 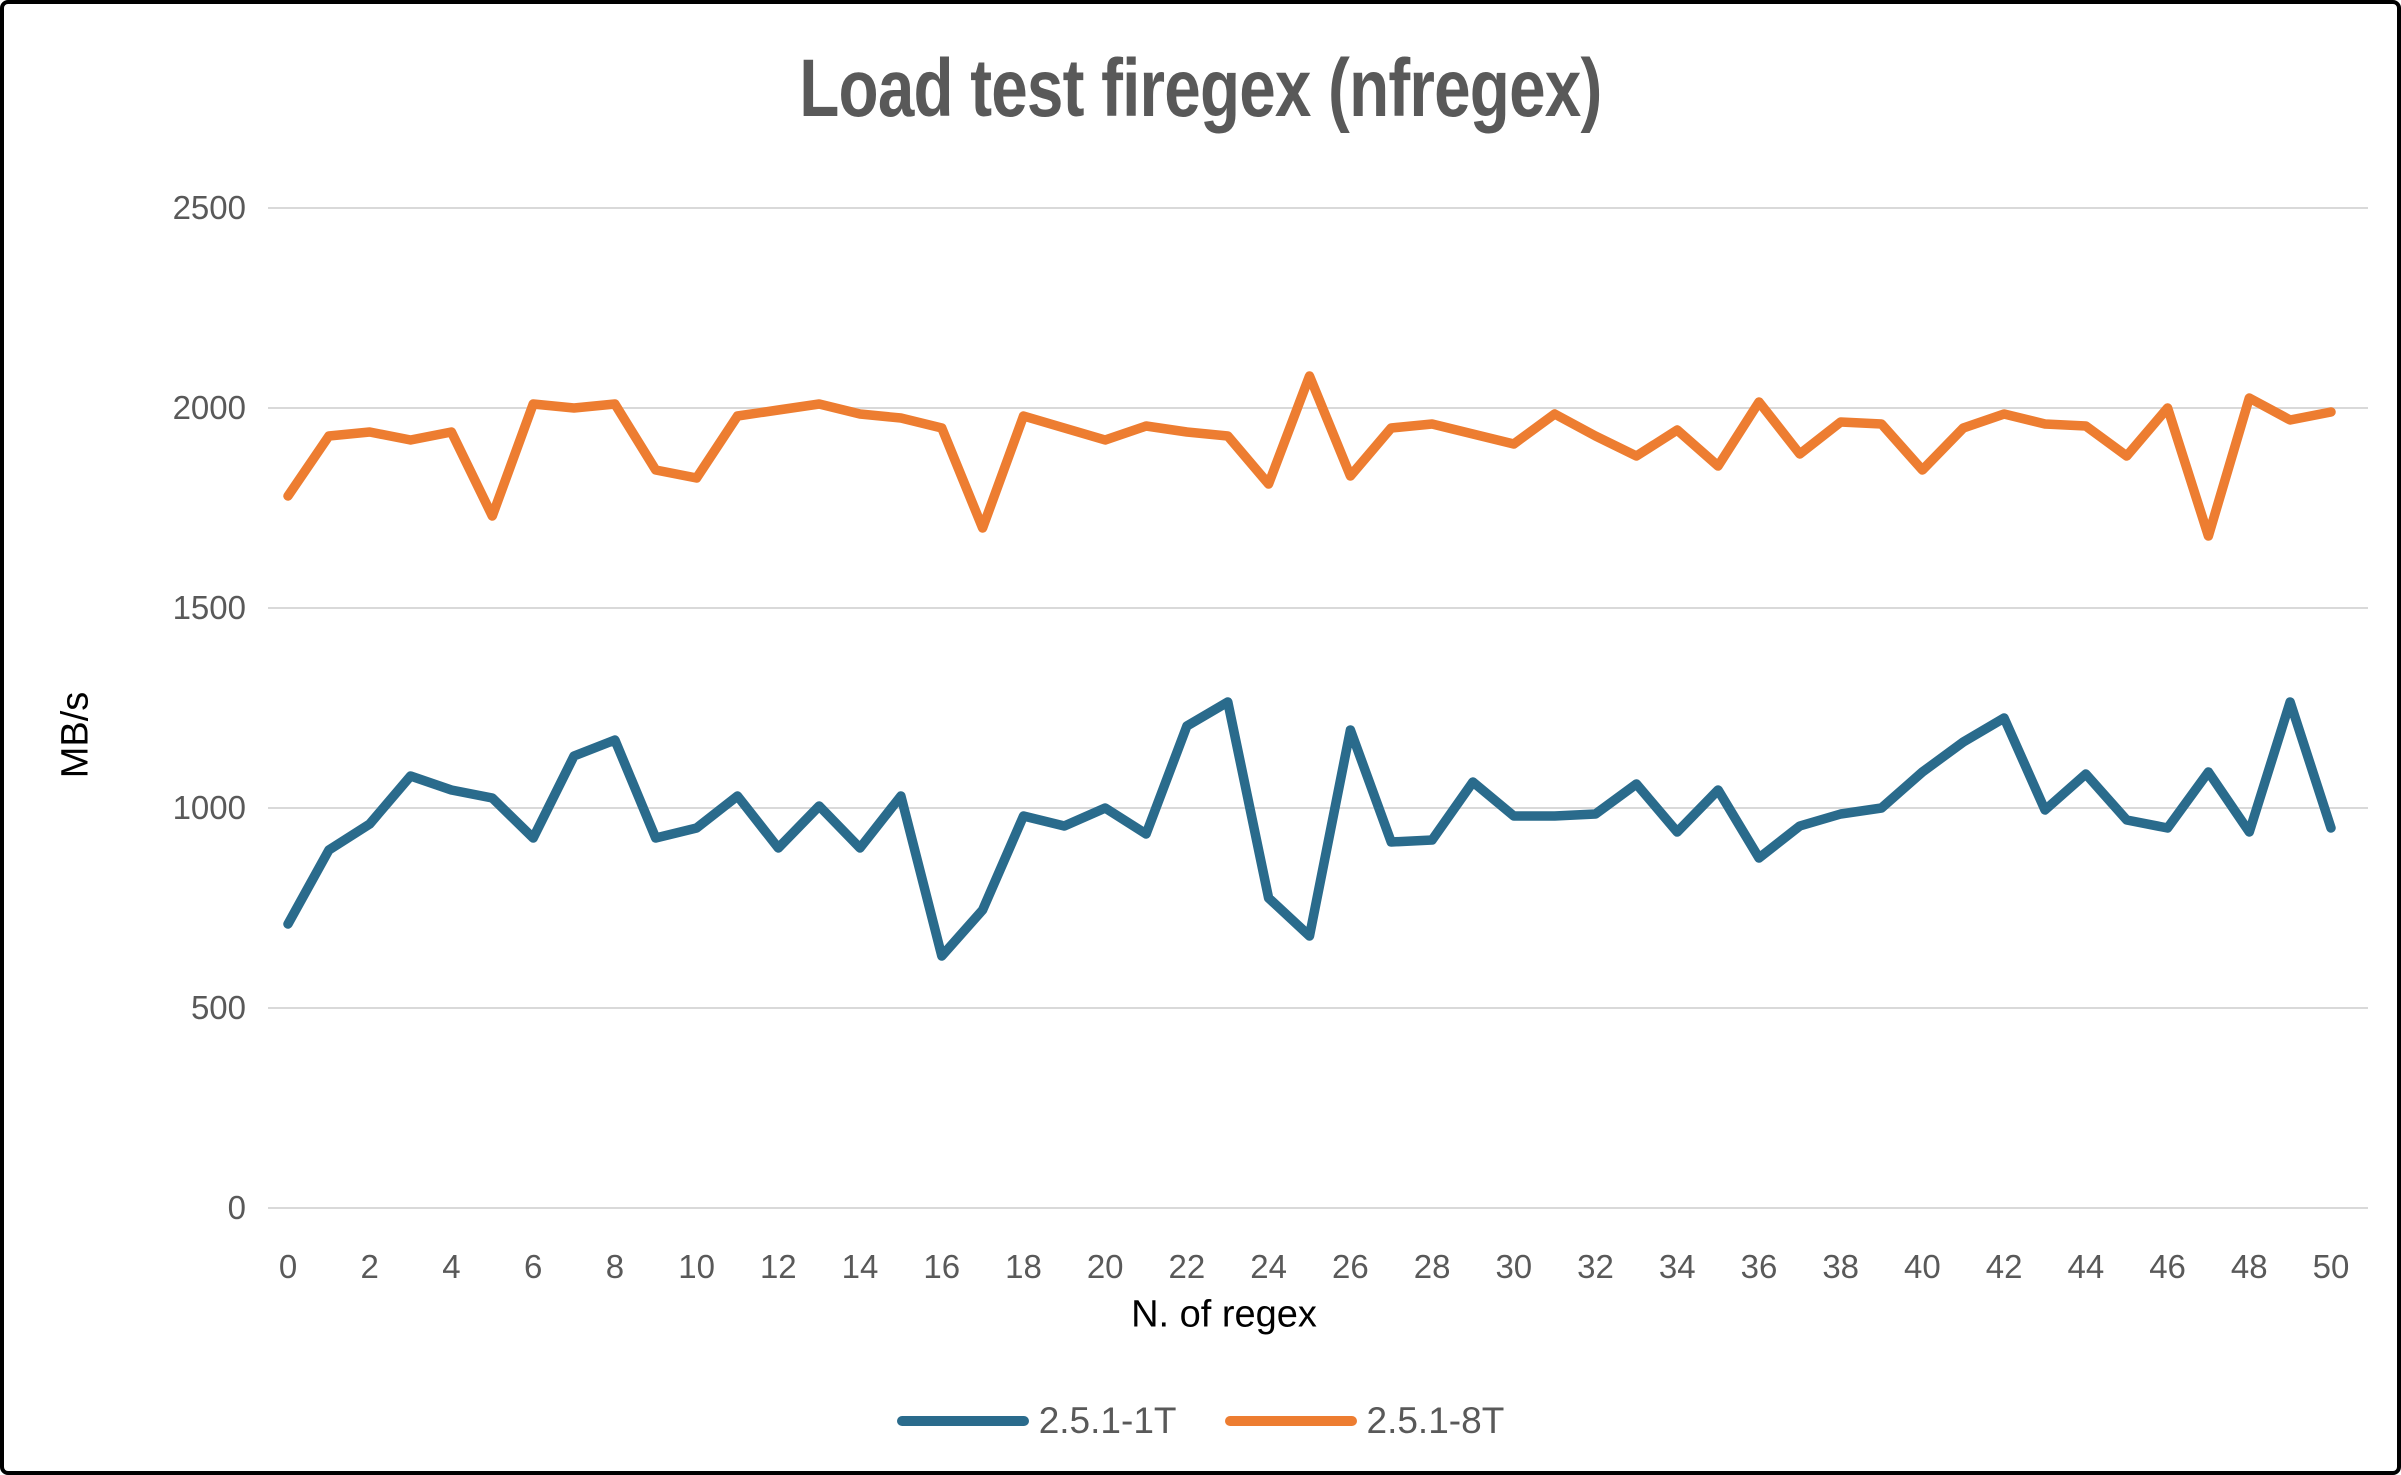 I want to click on x-tick-label-46: 46, so click(x=2167, y=1266).